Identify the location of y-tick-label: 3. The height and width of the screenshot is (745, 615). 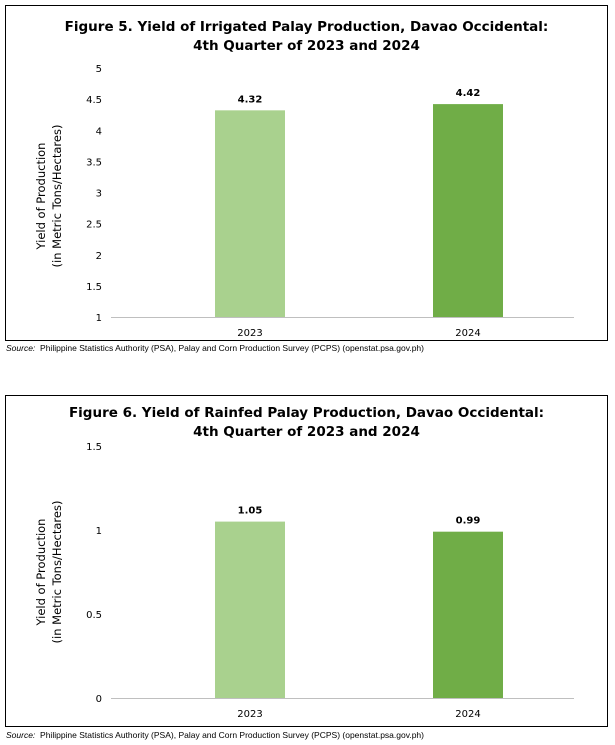
(99, 194).